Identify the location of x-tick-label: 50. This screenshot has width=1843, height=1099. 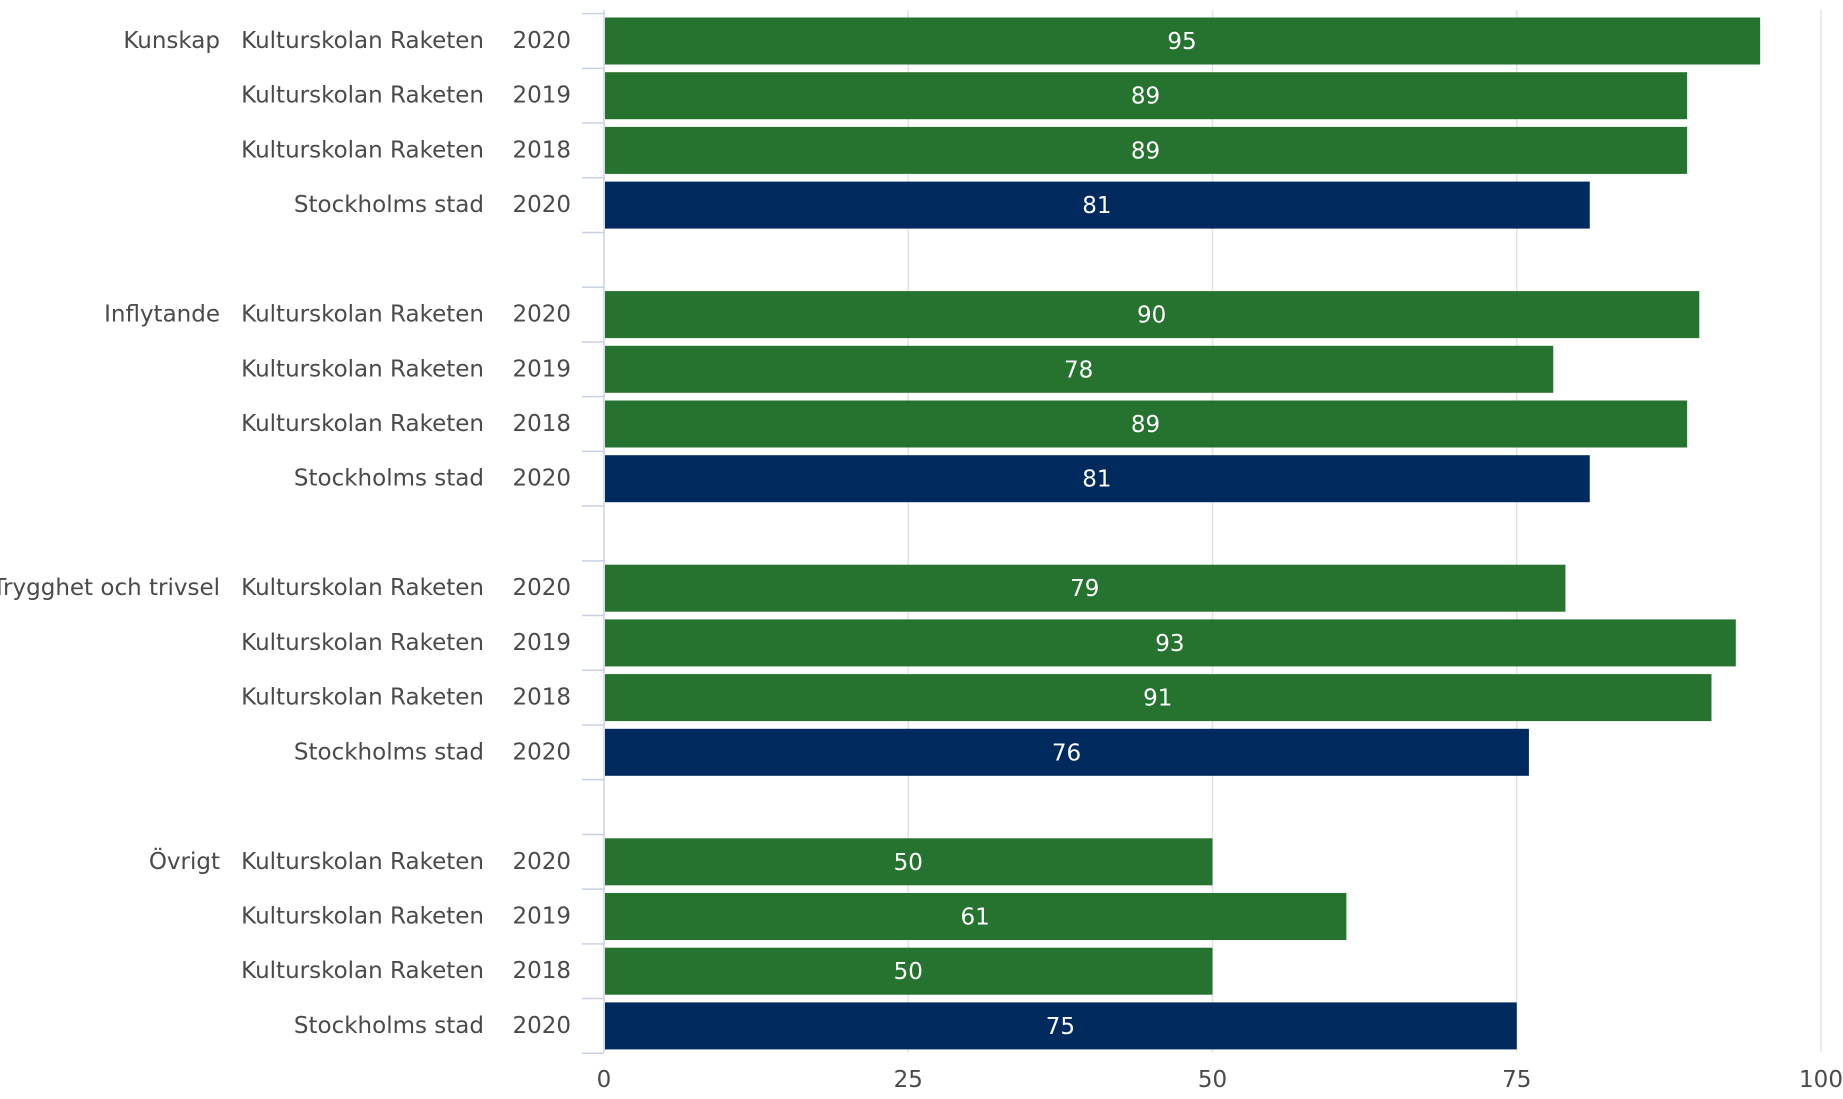
(1212, 1080).